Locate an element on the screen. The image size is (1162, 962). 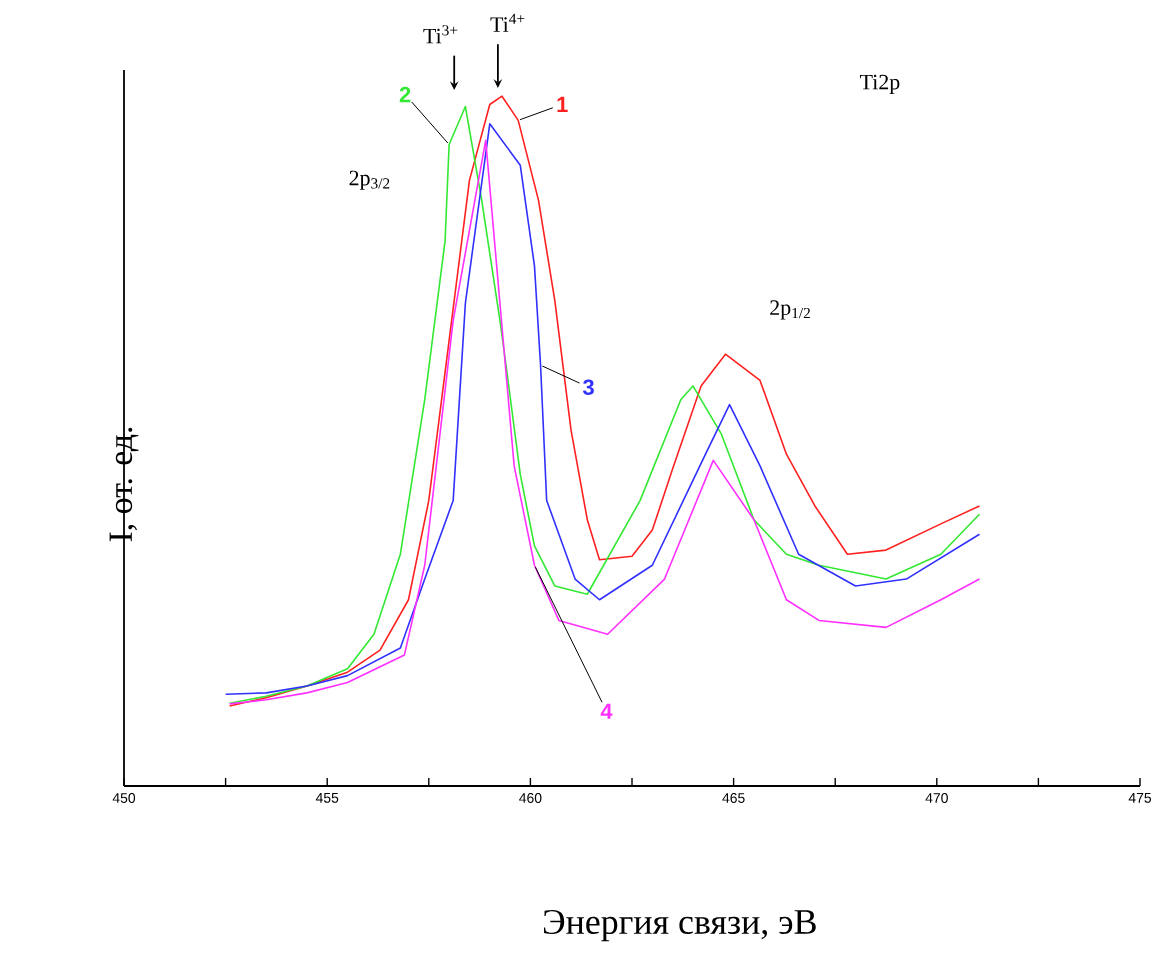
x-axis-title: Энергия связи, эВ is located at coordinates (679, 925).